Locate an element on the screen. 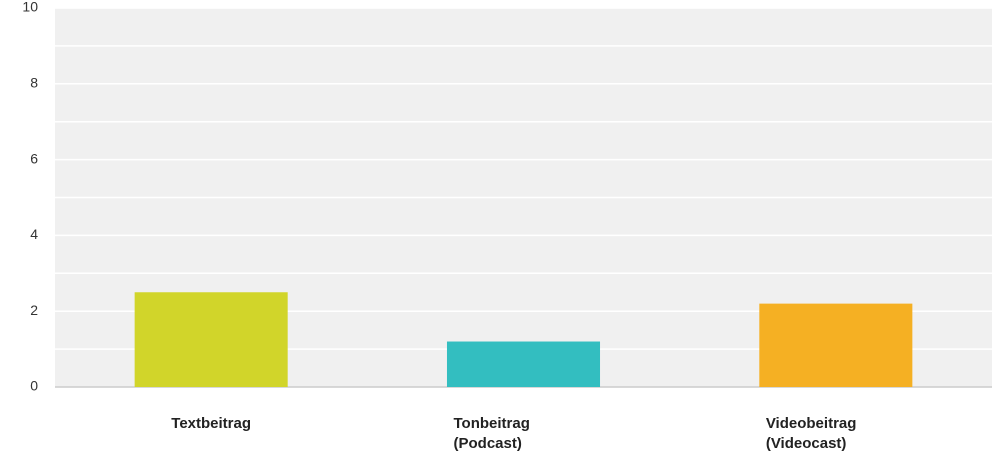 The height and width of the screenshot is (460, 992). y-tick-label: 8 is located at coordinates (34, 83).